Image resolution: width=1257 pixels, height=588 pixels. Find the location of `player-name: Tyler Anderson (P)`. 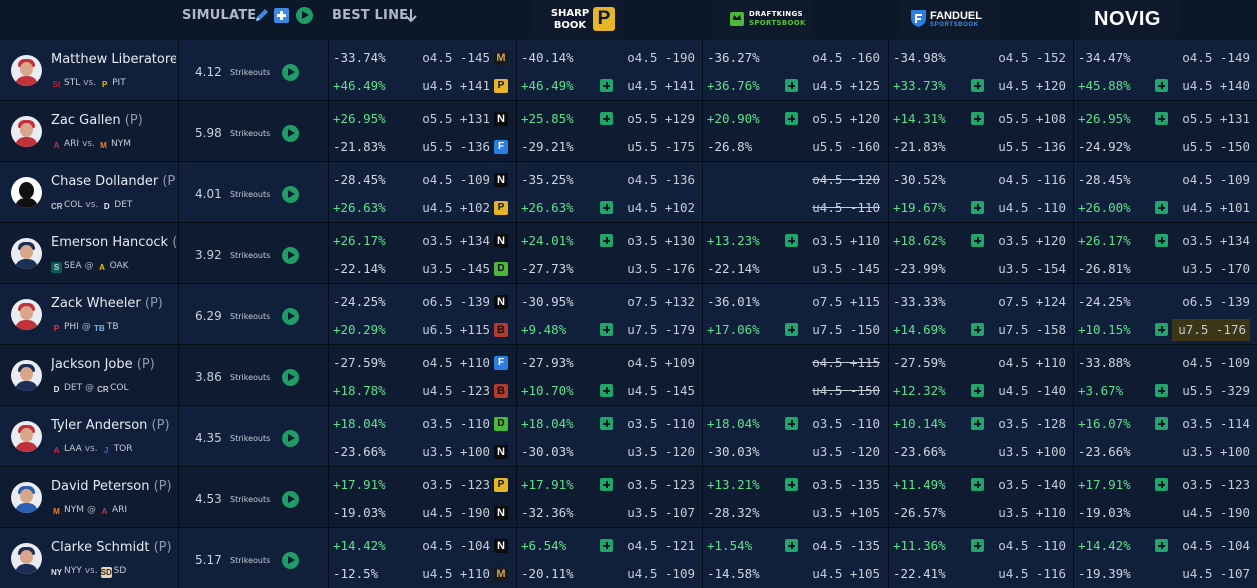

player-name: Tyler Anderson (P) is located at coordinates (113, 425).